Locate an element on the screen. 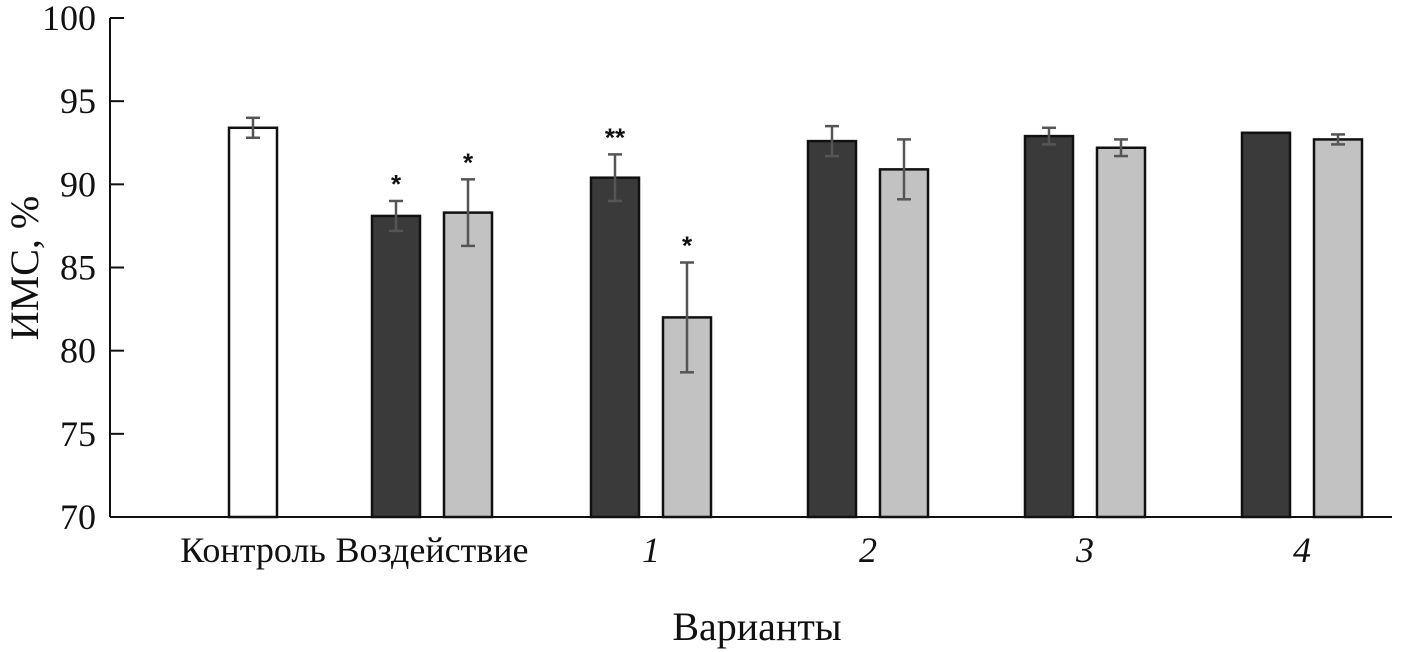 This screenshot has width=1407, height=652. x-category-label: Контроль is located at coordinates (253, 550).